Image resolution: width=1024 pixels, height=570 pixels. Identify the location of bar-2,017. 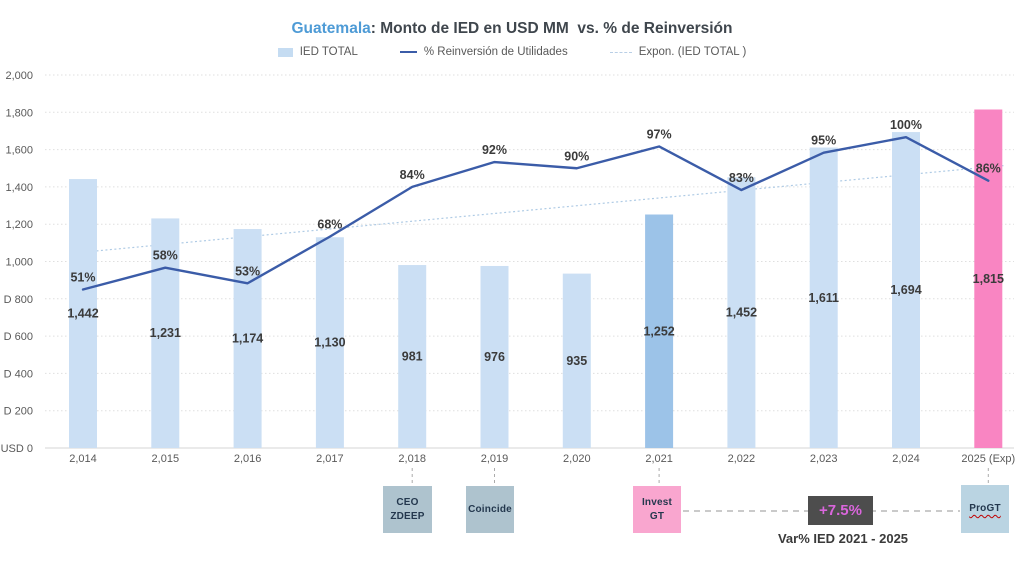
(329, 342).